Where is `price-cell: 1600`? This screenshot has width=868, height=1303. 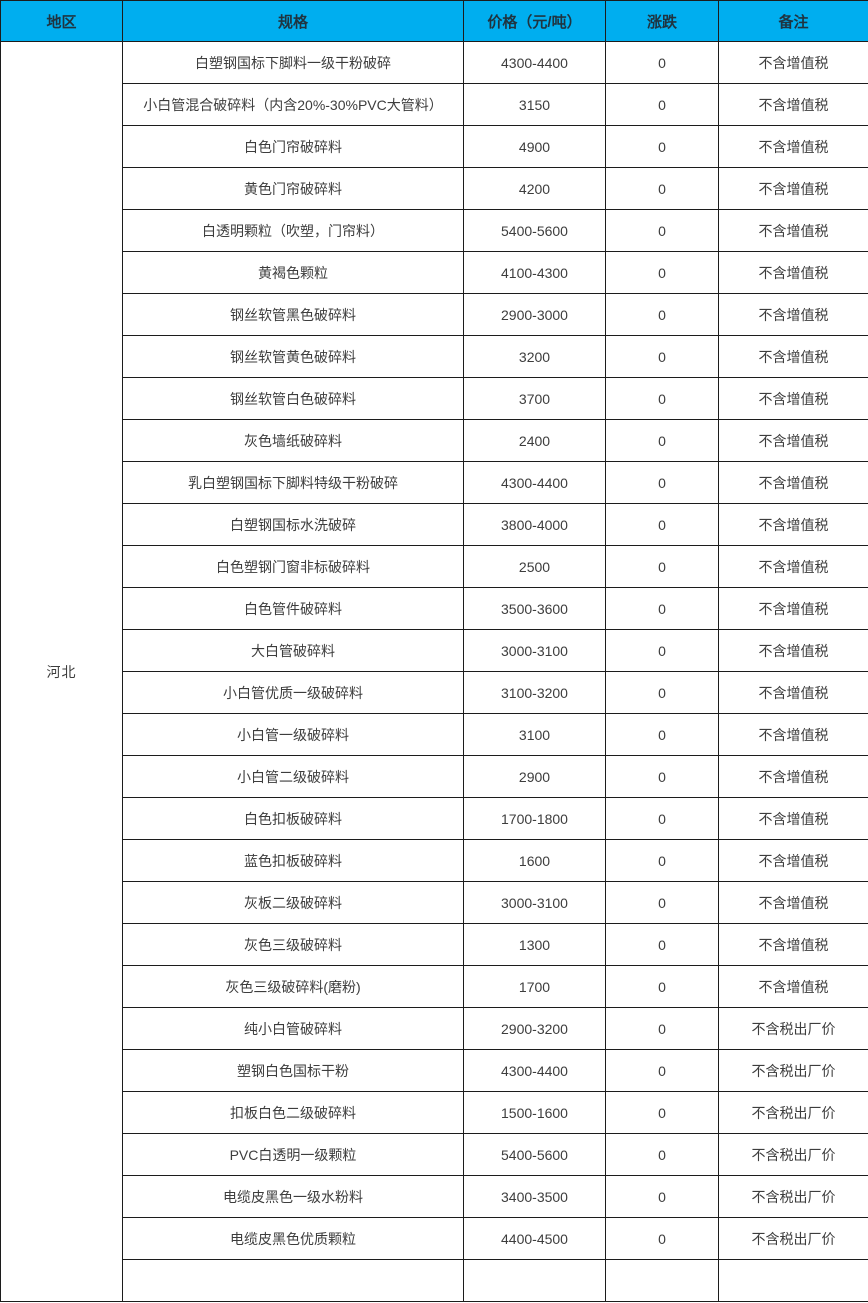 price-cell: 1600 is located at coordinates (534, 860).